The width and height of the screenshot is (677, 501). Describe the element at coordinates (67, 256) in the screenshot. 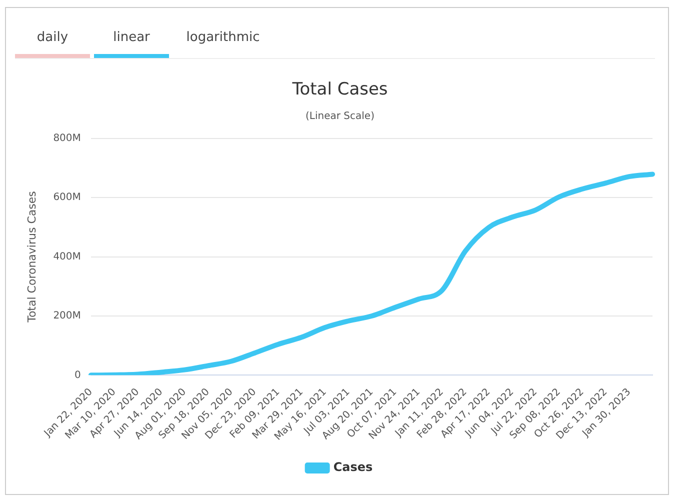

I see `y-tick-label: 400M` at that location.